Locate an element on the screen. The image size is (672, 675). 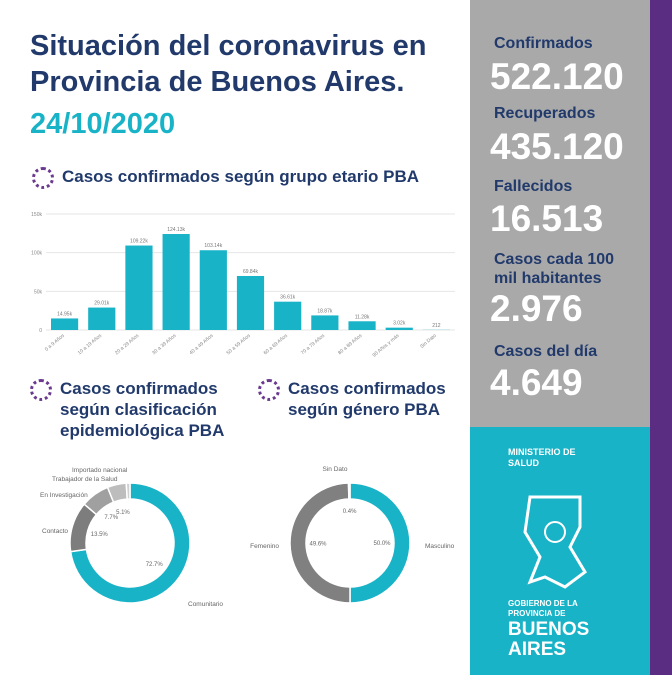
bar-value-label: 124.13k is located at coordinates (176, 230).